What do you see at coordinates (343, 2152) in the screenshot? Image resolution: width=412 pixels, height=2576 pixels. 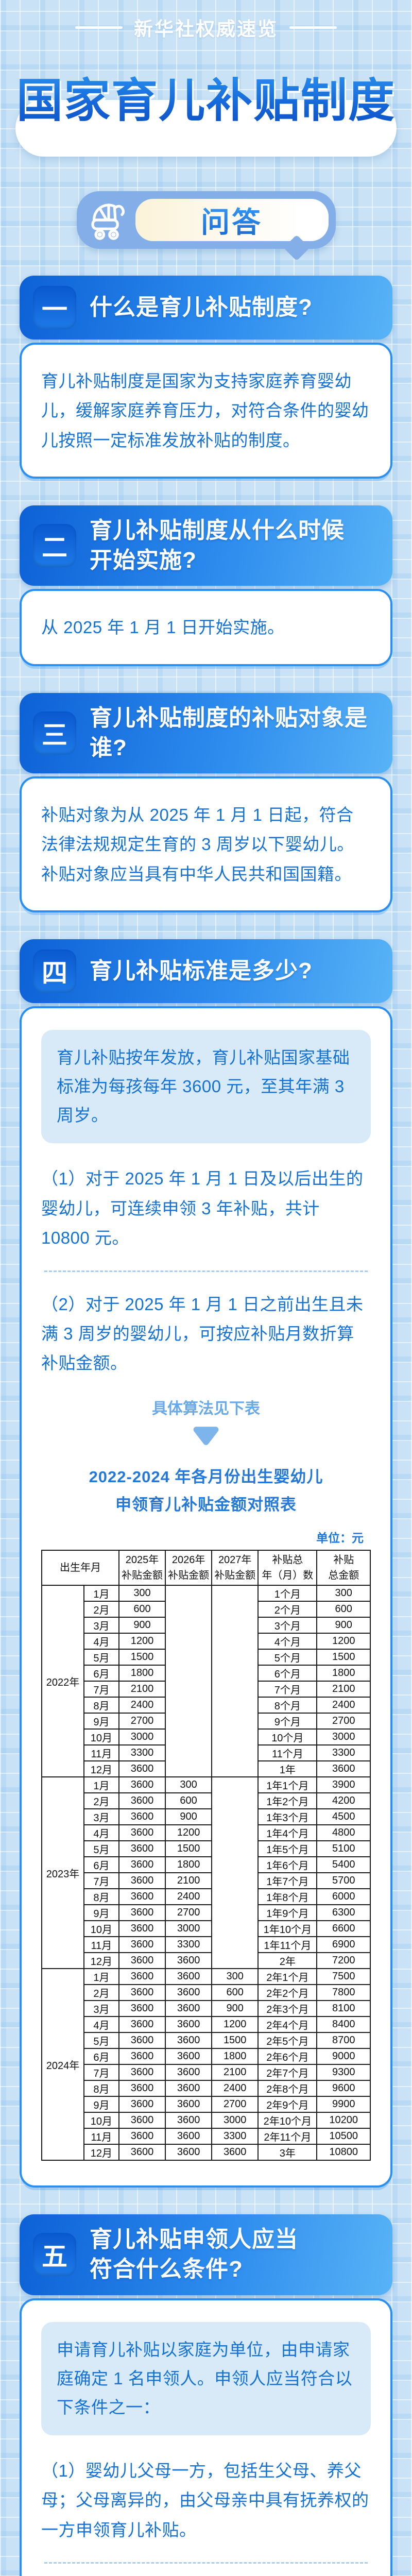 I see `table-cell: 10800` at bounding box center [343, 2152].